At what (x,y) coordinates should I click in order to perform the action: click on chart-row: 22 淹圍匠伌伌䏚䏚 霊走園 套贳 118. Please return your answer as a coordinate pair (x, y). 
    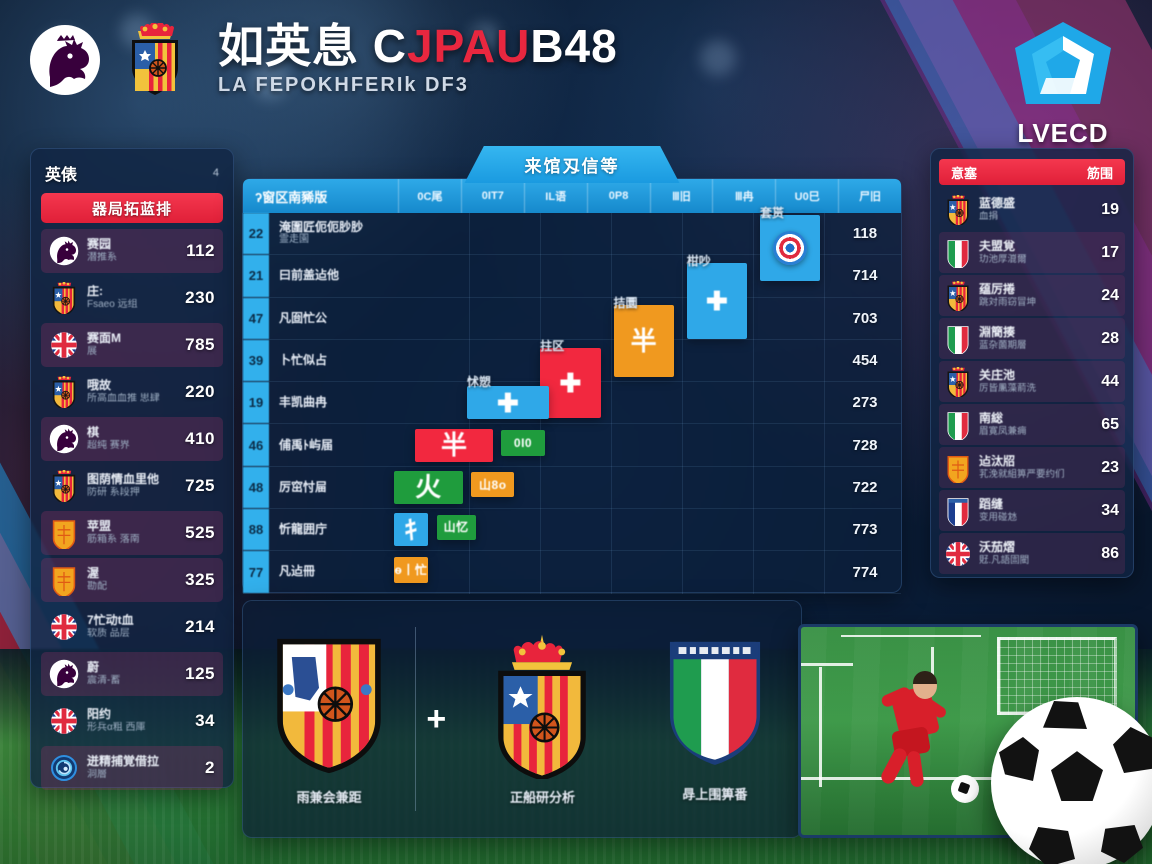
    Looking at the image, I should click on (572, 243).